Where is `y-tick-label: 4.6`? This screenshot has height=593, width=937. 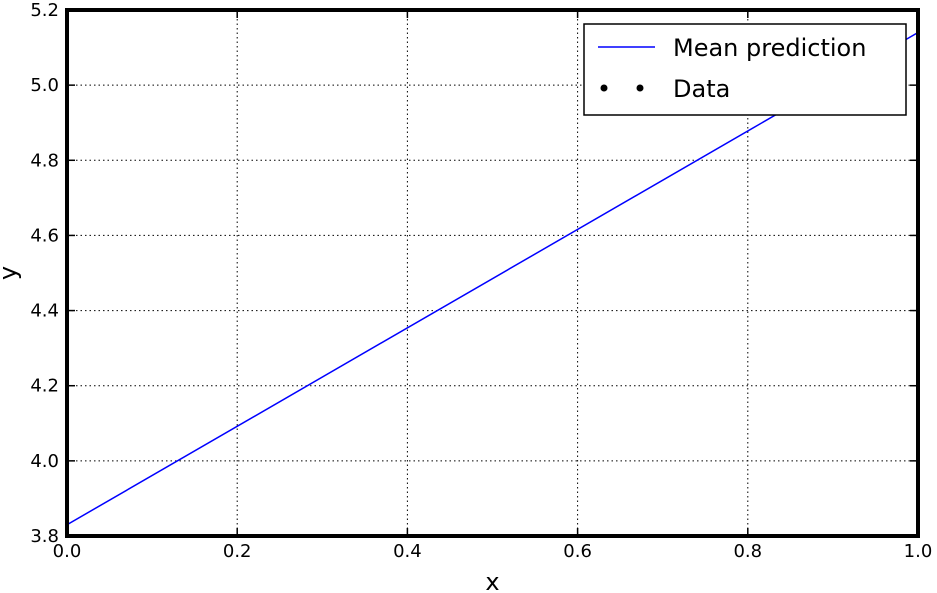 y-tick-label: 4.6 is located at coordinates (44, 235).